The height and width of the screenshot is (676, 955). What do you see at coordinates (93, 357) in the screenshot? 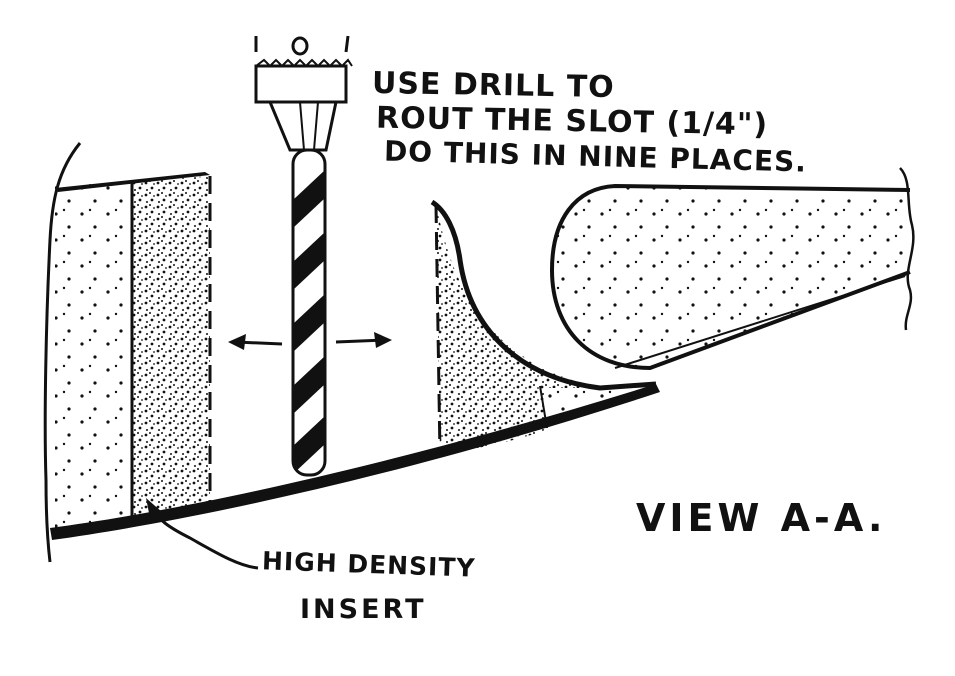
I see `left-foam-block` at bounding box center [93, 357].